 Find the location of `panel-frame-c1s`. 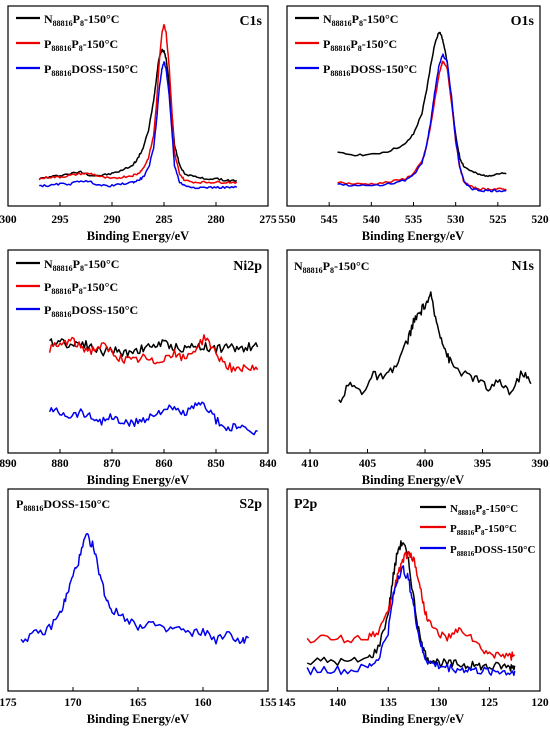

panel-frame-c1s is located at coordinates (138, 106).